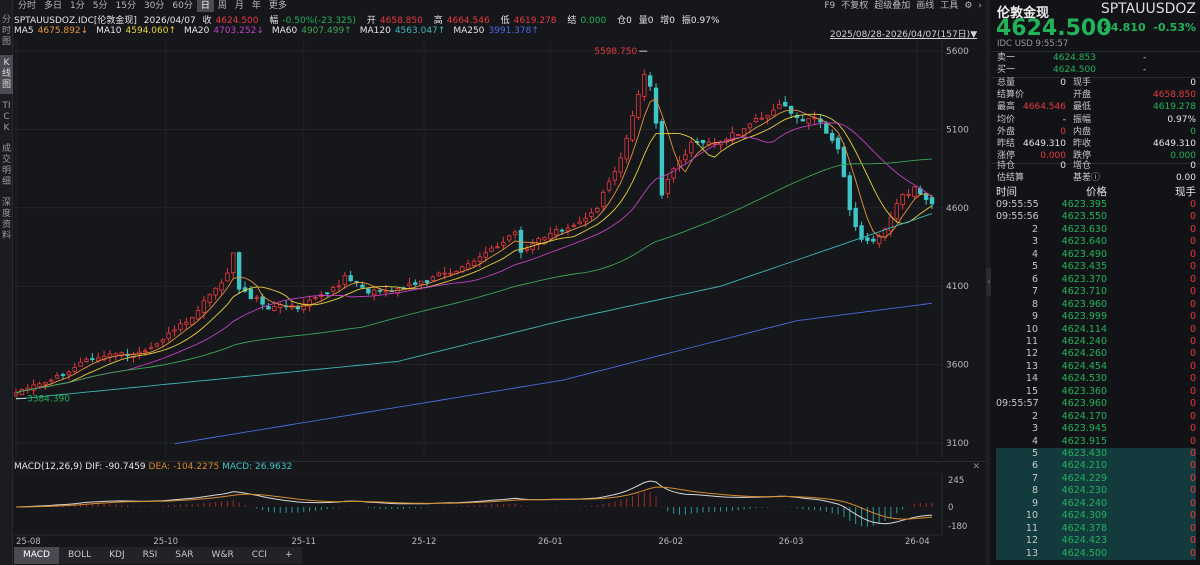 Image resolution: width=1200 pixels, height=565 pixels. What do you see at coordinates (277, 6) in the screenshot?
I see `period-tab: 更多` at bounding box center [277, 6].